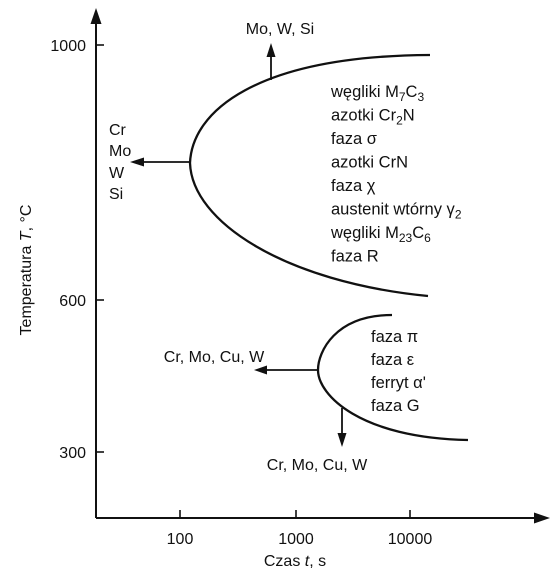 The image size is (552, 571). I want to click on x-axis-label: Czas t, s, so click(295, 561).